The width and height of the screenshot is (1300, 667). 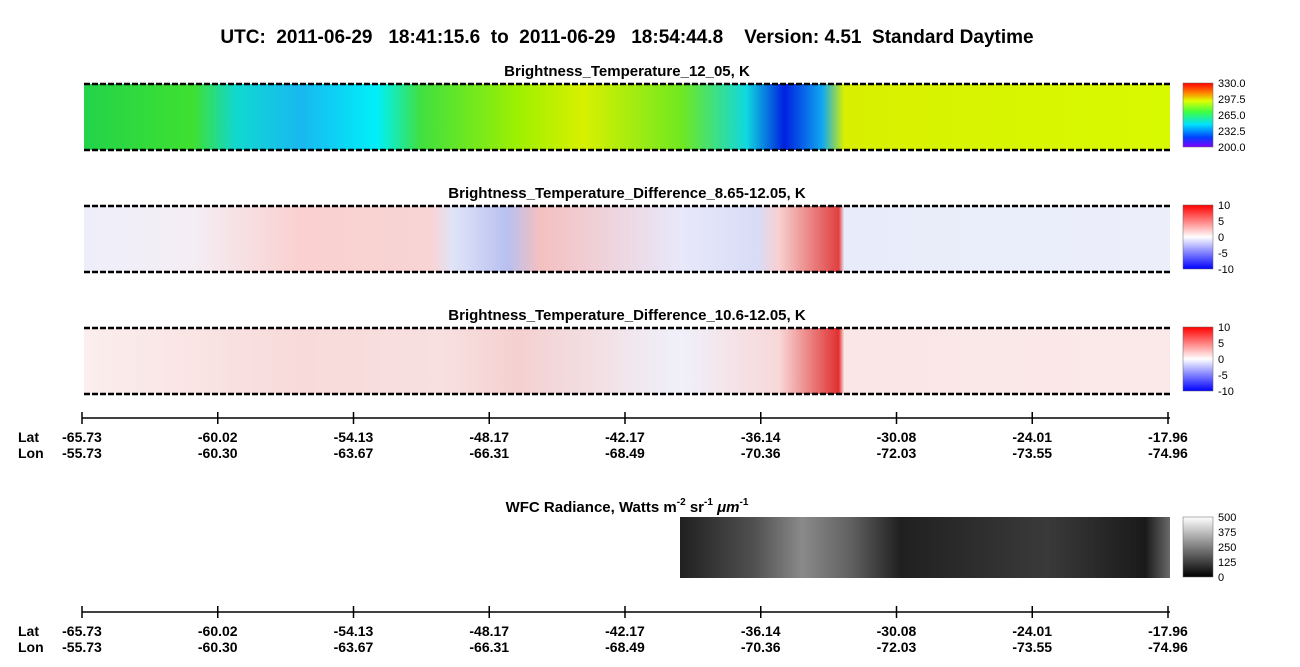 What do you see at coordinates (1198, 547) in the screenshot?
I see `wfc-colorbar` at bounding box center [1198, 547].